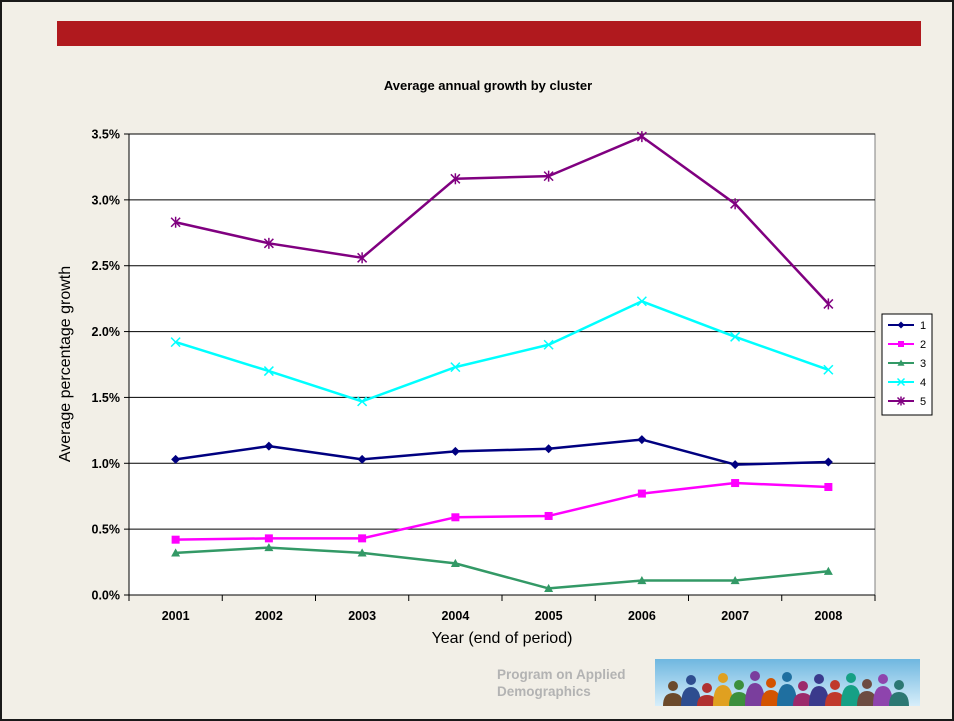 The width and height of the screenshot is (954, 721). What do you see at coordinates (106, 398) in the screenshot?
I see `y-tick-label: 1.5%` at bounding box center [106, 398].